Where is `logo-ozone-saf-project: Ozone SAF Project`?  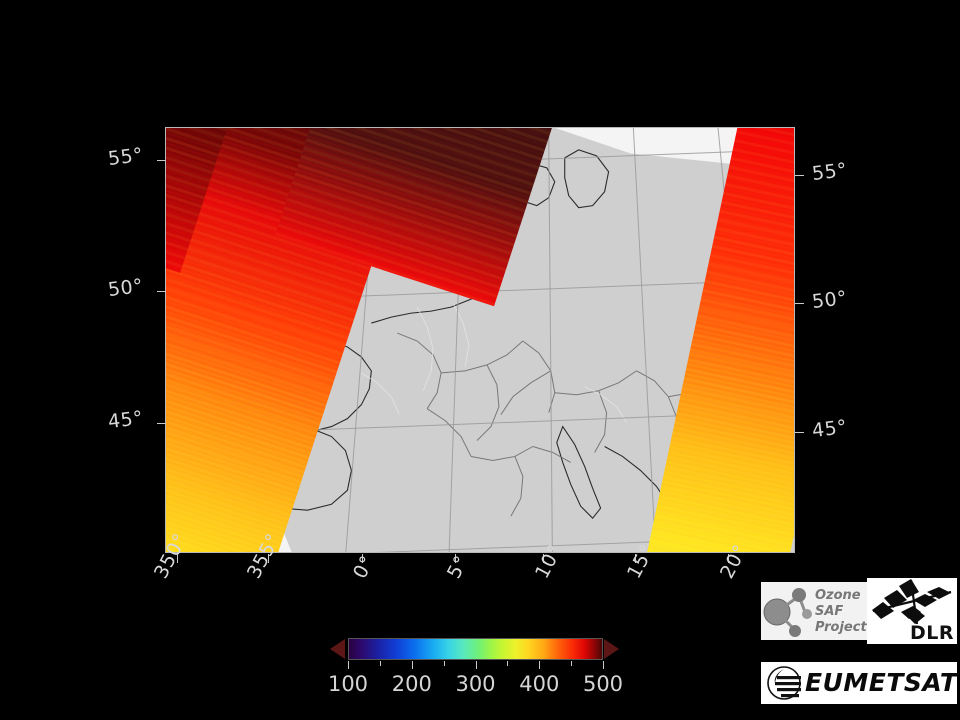
logo-ozone-saf-project: Ozone SAF Project is located at coordinates (820, 611).